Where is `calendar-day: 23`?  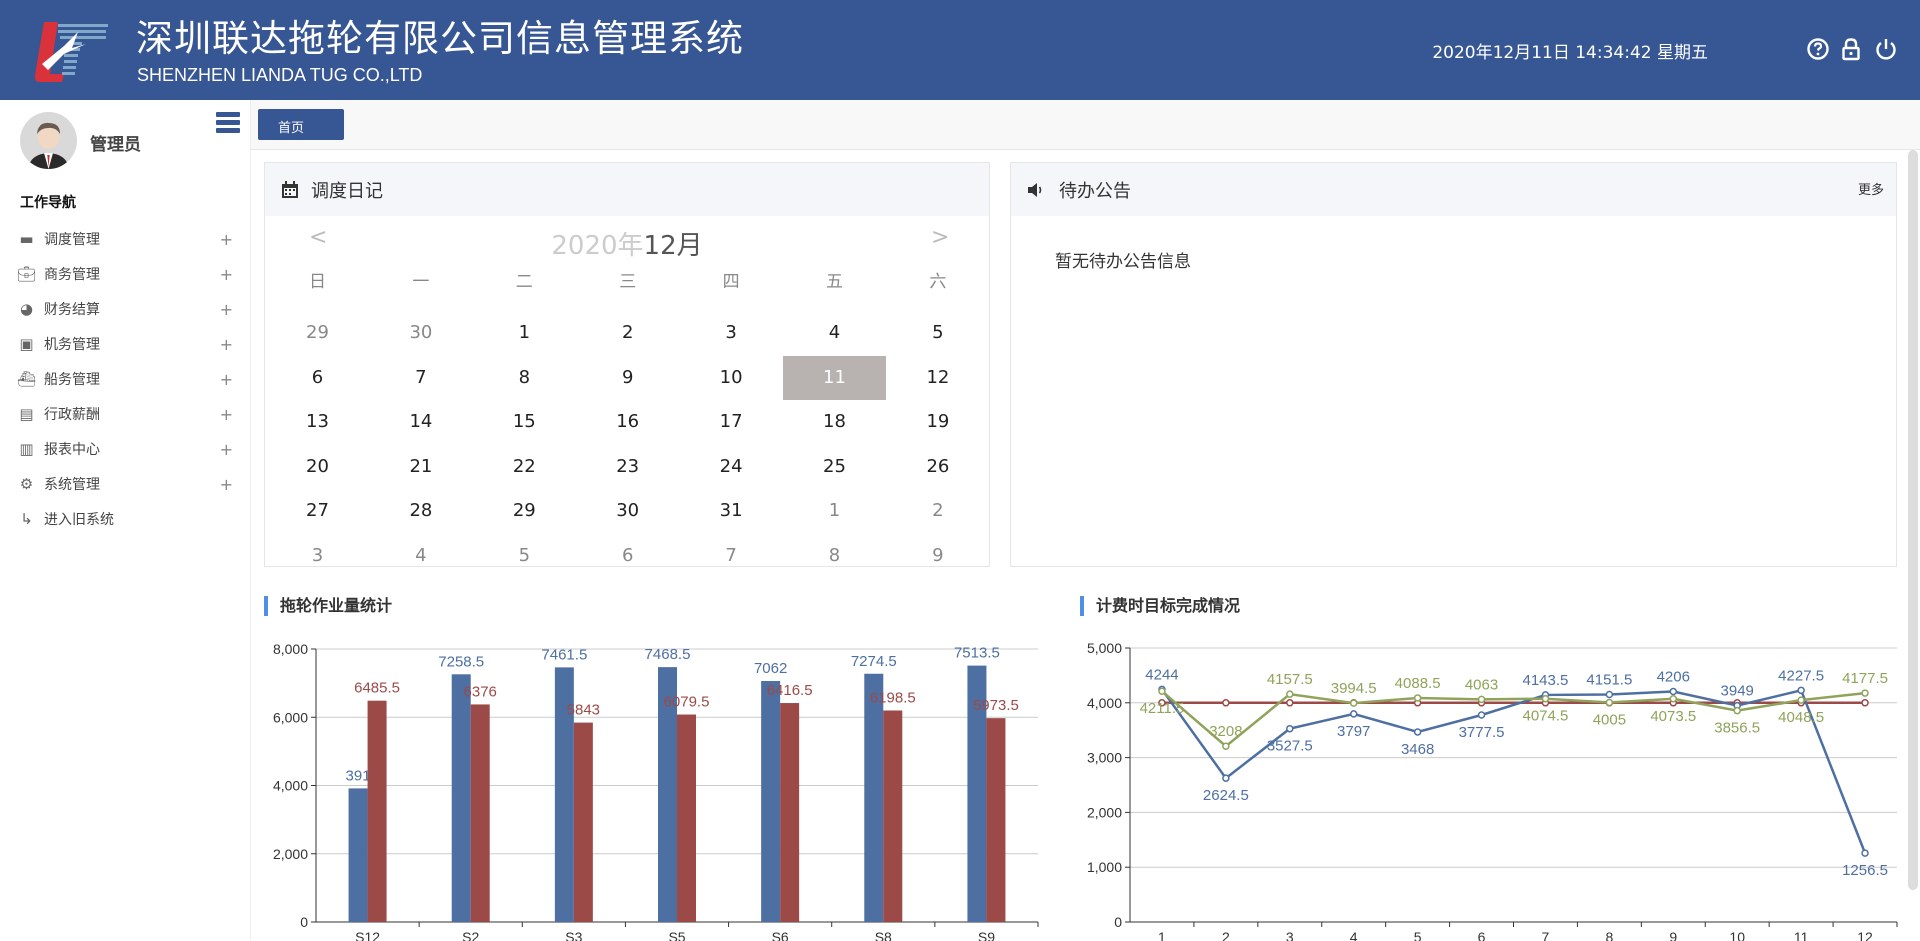 calendar-day: 23 is located at coordinates (628, 466).